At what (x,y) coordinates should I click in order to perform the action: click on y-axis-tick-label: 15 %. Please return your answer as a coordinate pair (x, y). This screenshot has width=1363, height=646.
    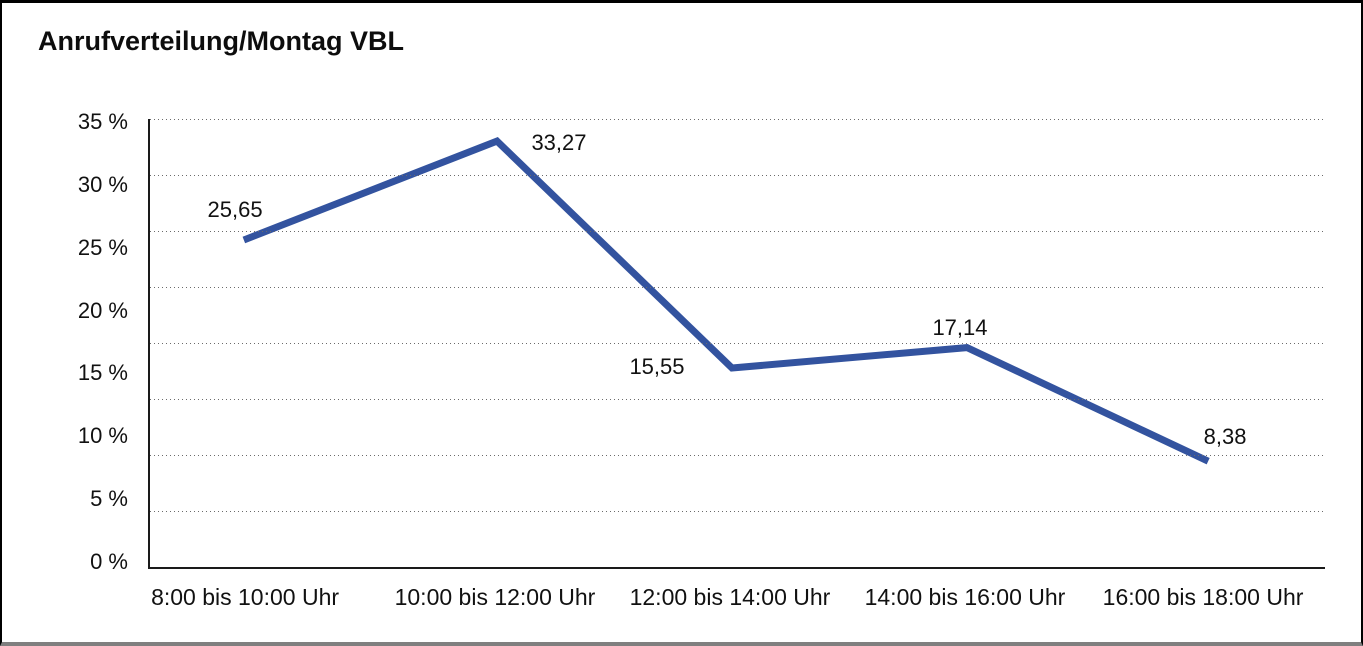
    Looking at the image, I should click on (102, 373).